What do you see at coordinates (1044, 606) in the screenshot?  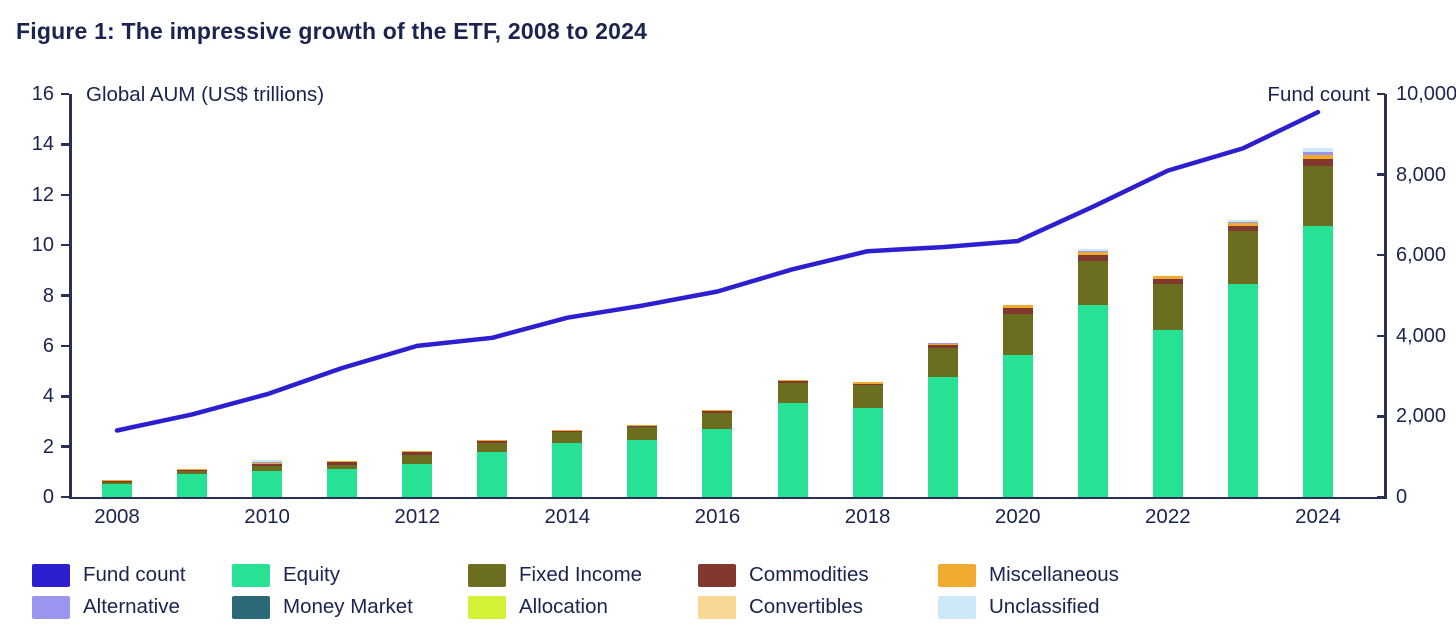 I see `legend-label: Unclassified` at bounding box center [1044, 606].